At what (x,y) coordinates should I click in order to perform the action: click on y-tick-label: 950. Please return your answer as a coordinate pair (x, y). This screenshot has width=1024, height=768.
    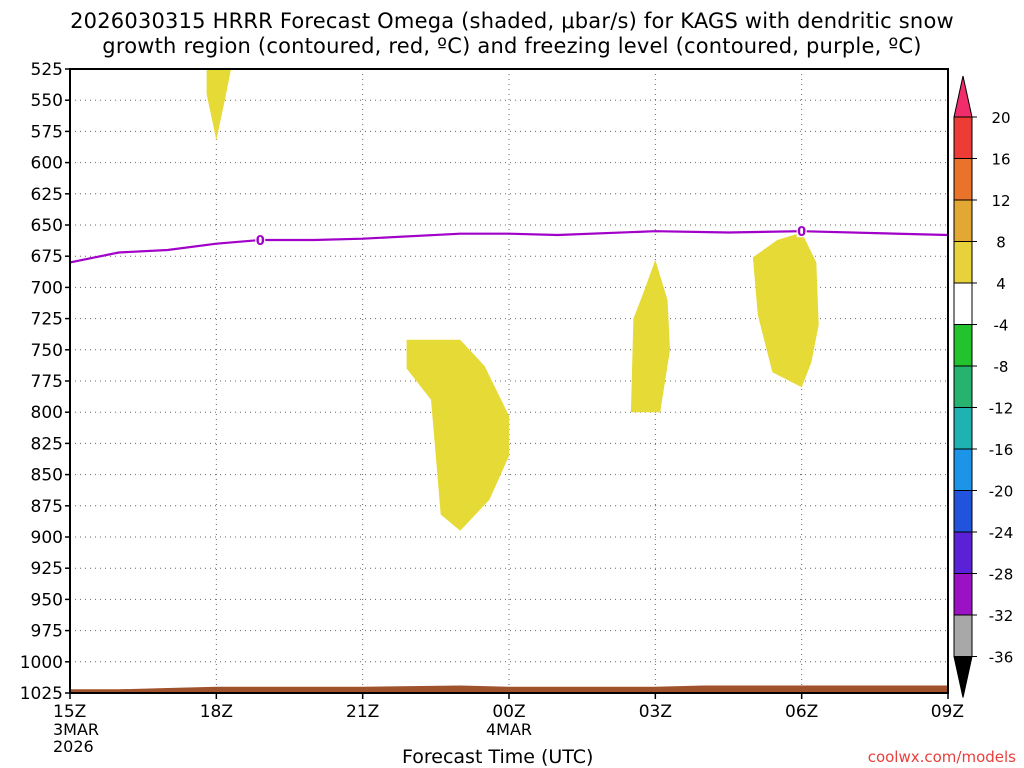
    Looking at the image, I should click on (47, 600).